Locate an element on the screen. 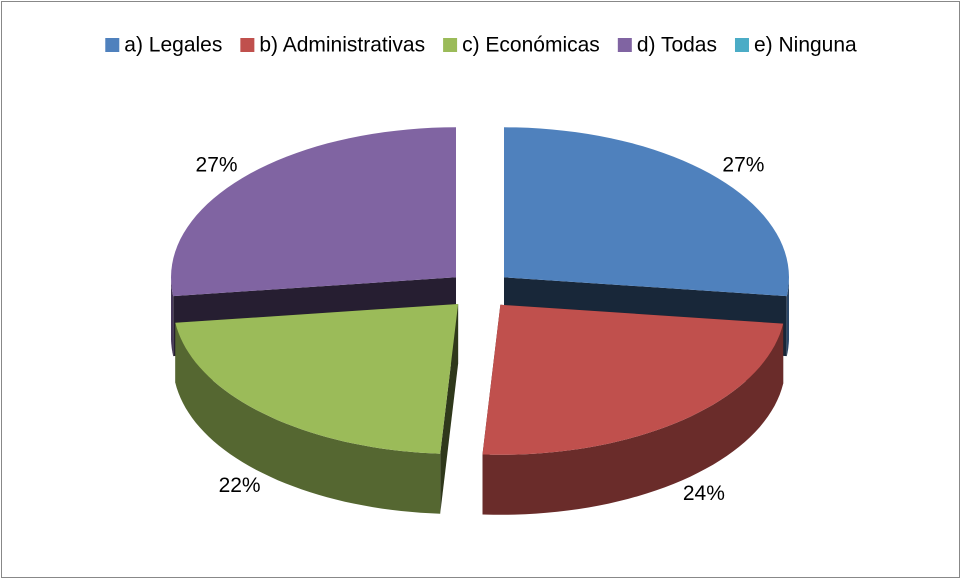 The height and width of the screenshot is (585, 962). legend-label: d) Todas is located at coordinates (677, 45).